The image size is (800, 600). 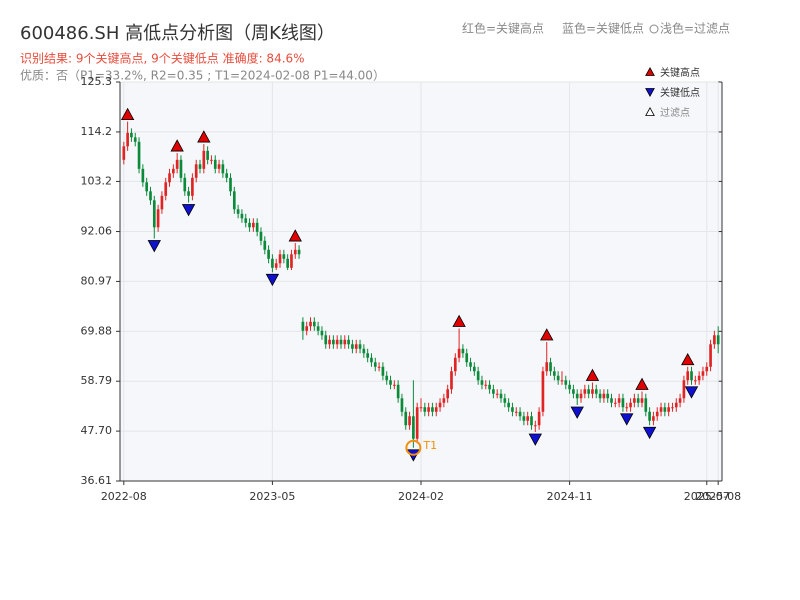 I want to click on subtitle: 识别结果: 9个关键高点, 9个关键低点 准确度: 84.6%, so click(x=162, y=58).